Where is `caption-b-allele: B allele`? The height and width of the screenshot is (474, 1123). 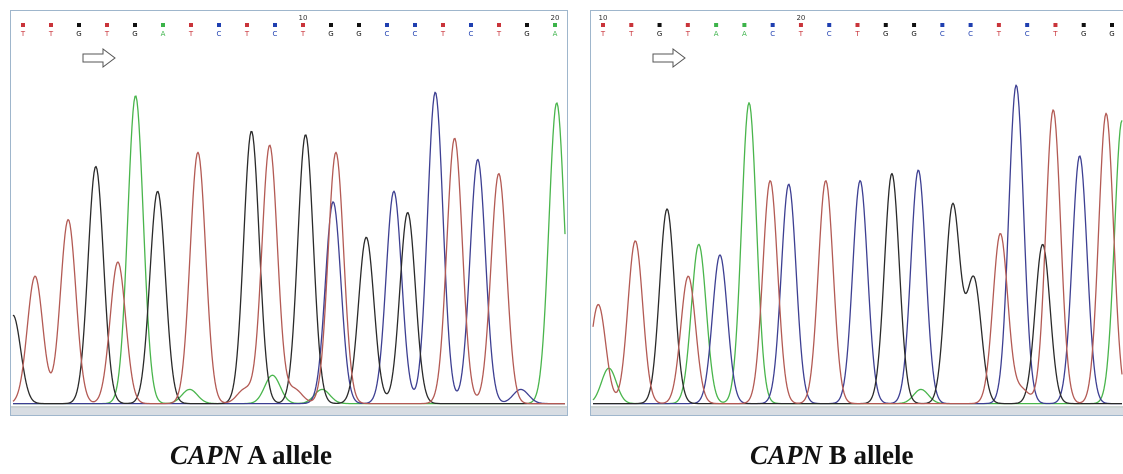 caption-b-allele: B allele is located at coordinates (871, 455).